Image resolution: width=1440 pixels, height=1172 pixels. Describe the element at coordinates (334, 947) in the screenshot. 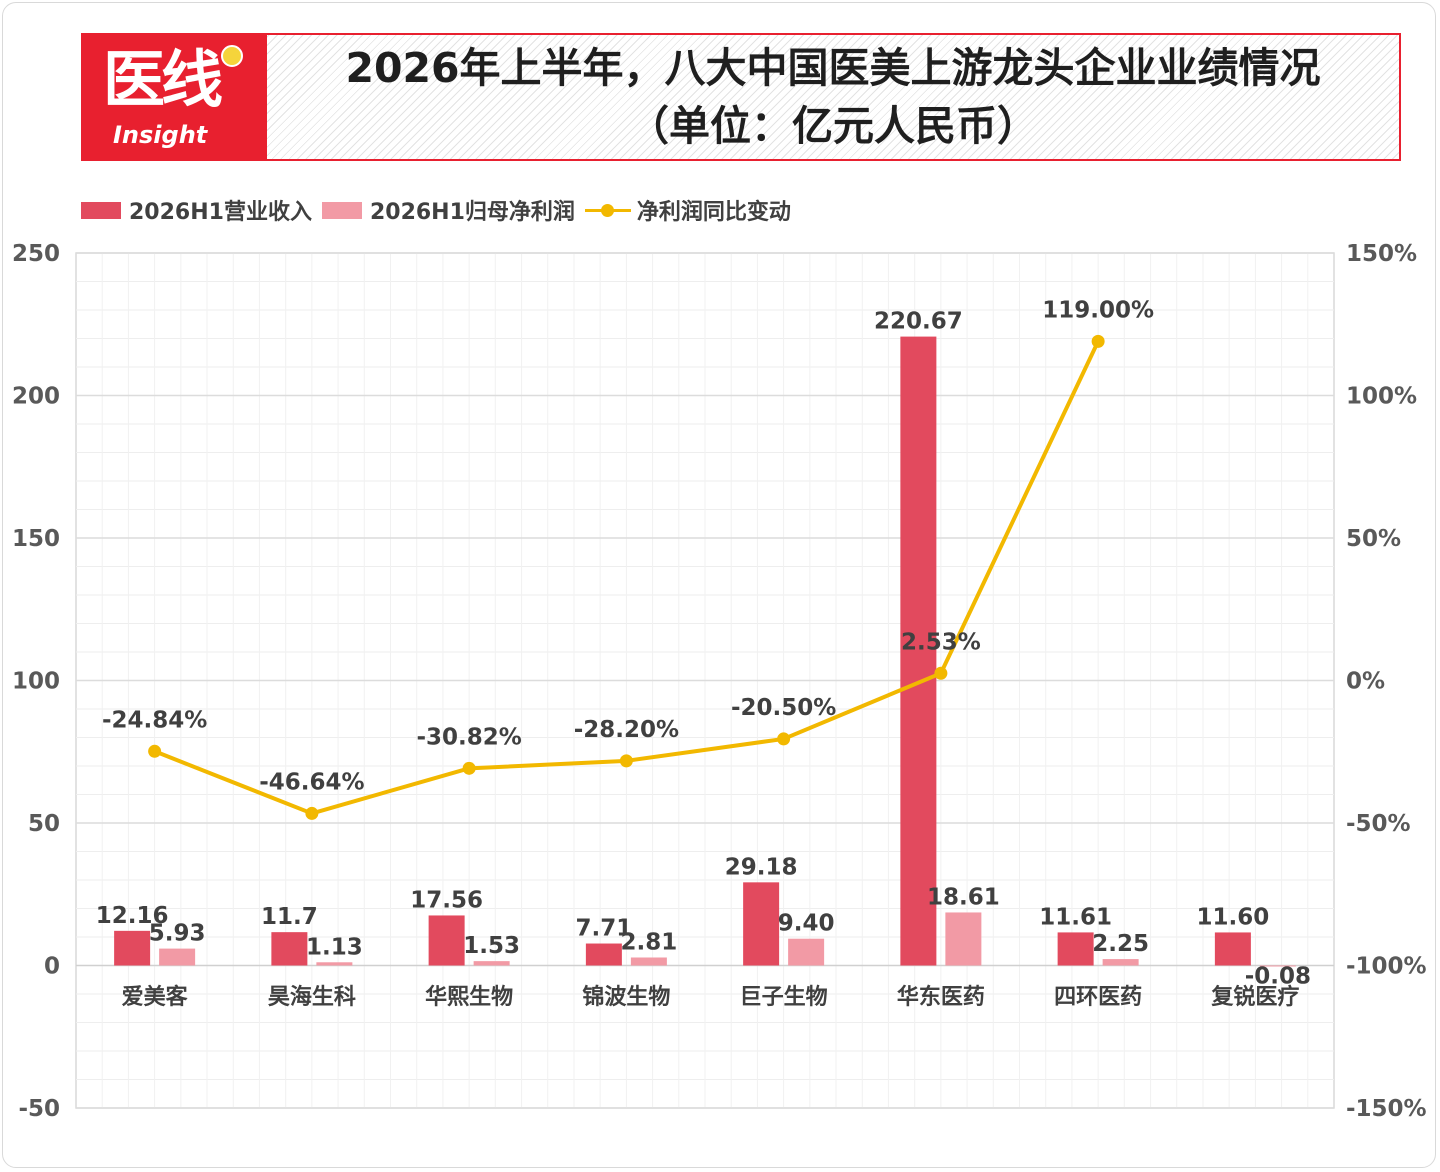

I see `label-profit: 1.13` at that location.